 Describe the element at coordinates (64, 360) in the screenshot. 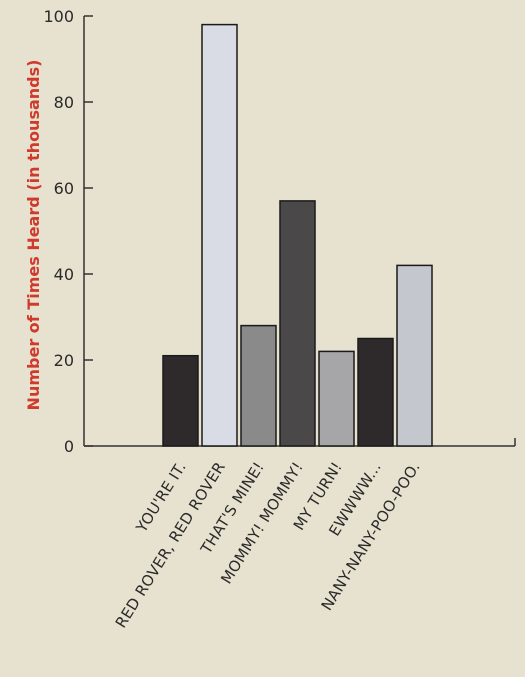

I see `y-tick-label: 20` at that location.